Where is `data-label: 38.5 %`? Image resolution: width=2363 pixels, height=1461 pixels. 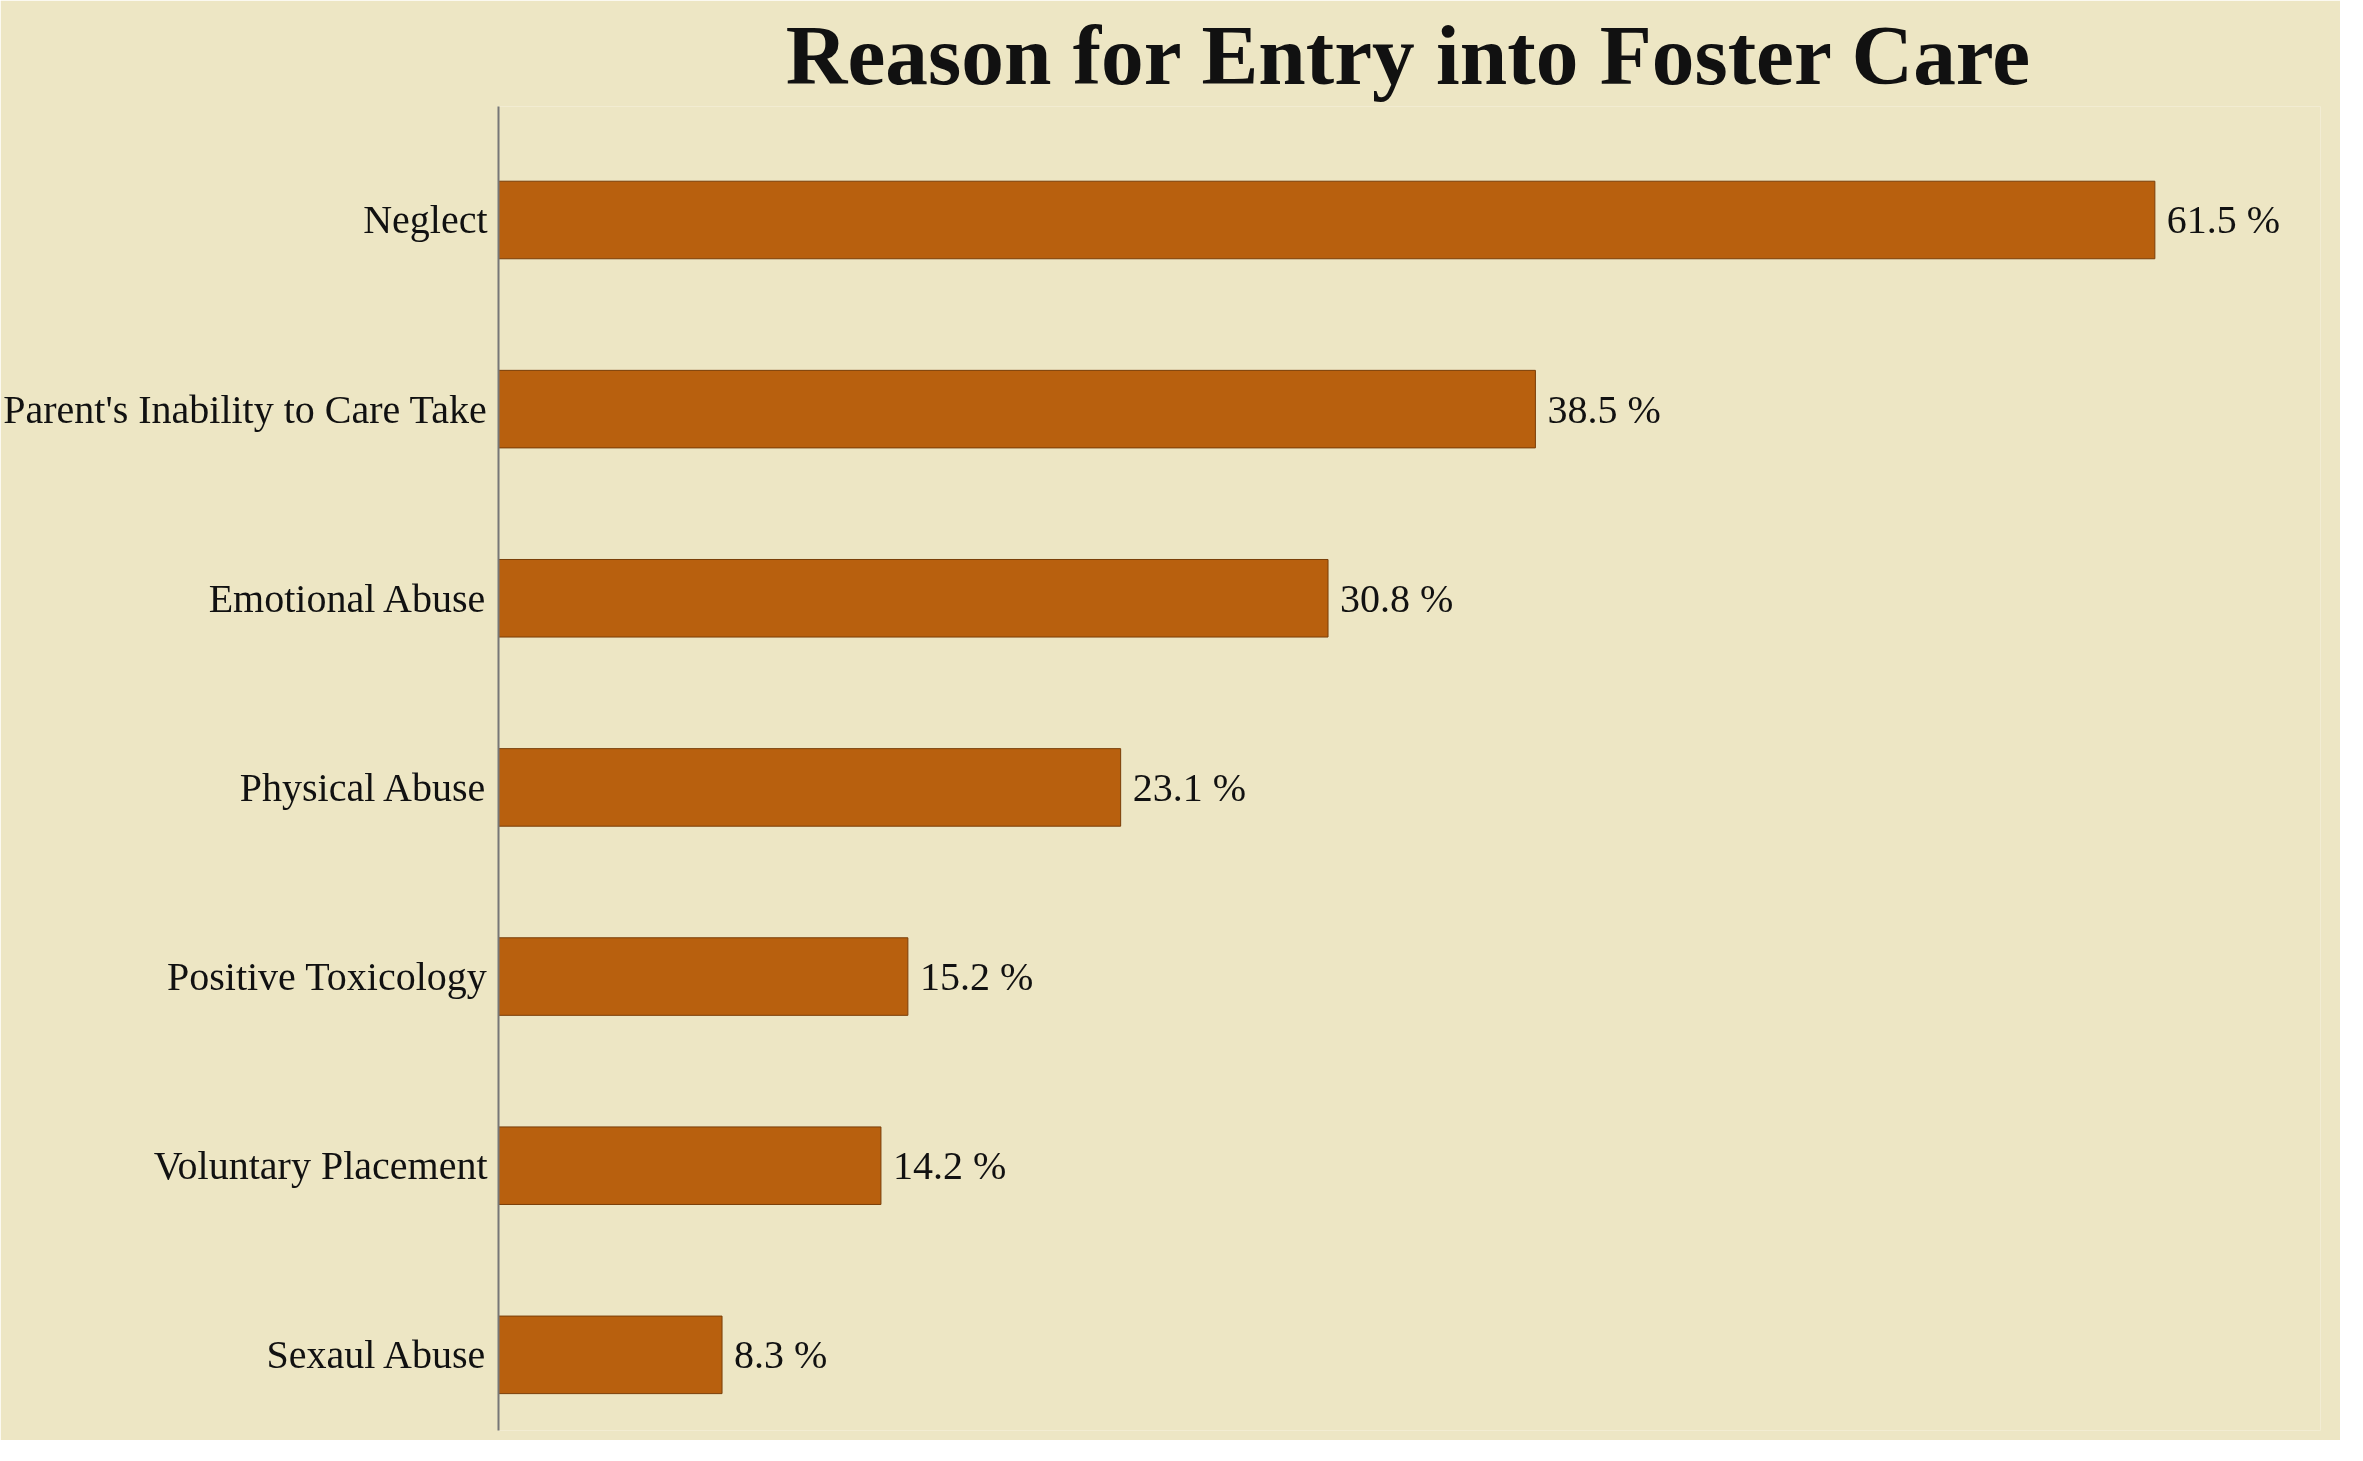
data-label: 38.5 % is located at coordinates (1604, 409).